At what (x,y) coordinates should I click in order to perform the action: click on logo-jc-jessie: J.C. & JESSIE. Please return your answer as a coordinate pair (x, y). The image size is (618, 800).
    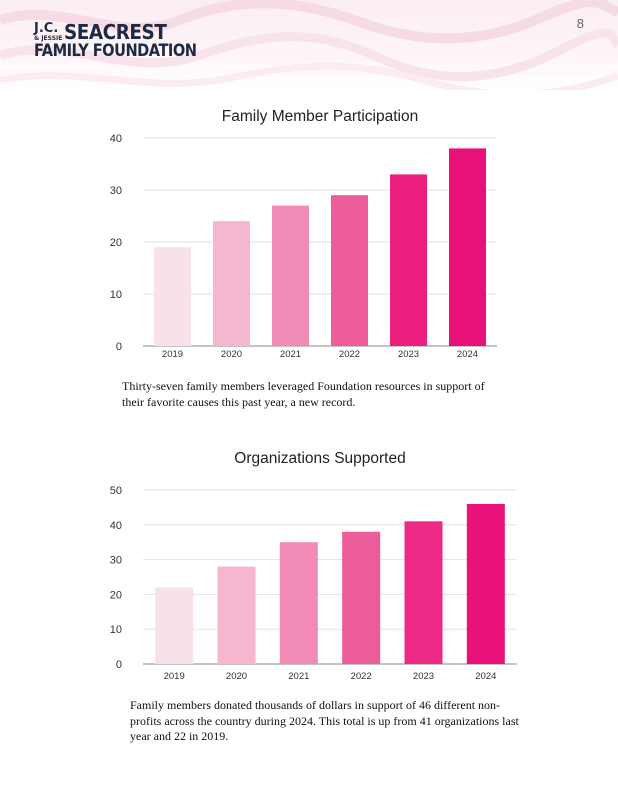
    Looking at the image, I should click on (48, 31).